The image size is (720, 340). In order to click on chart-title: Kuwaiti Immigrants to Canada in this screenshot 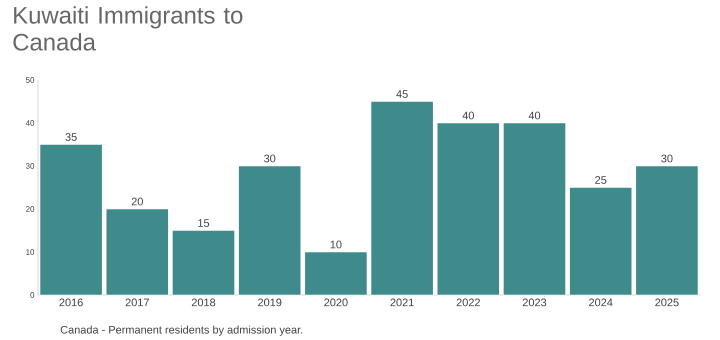, I will do `click(127, 28)`.